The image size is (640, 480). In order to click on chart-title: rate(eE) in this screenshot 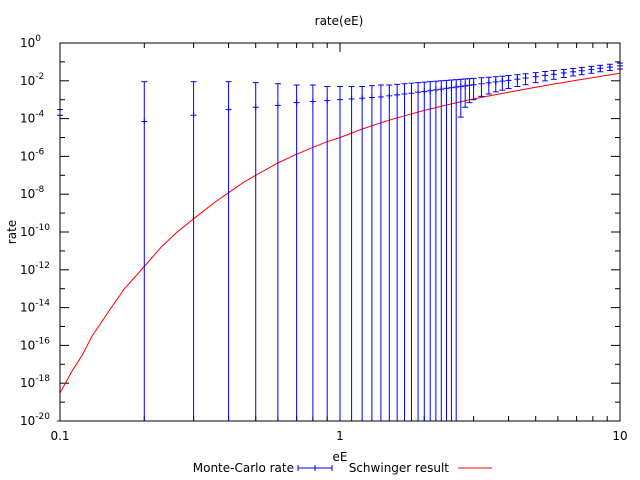, I will do `click(339, 21)`.